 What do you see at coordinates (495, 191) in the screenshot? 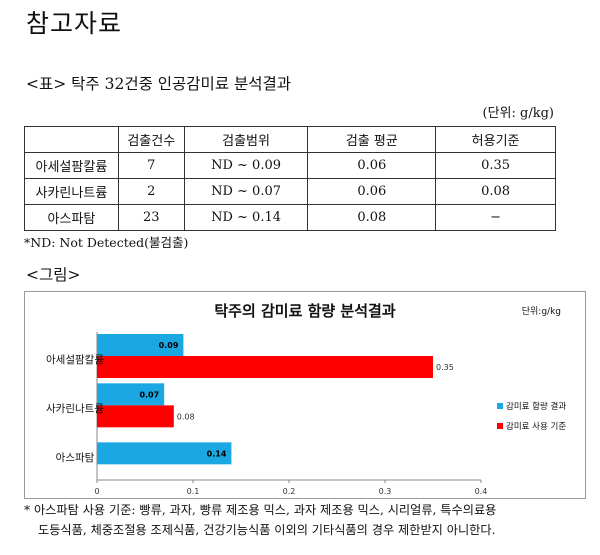
I see `limit-cell: 0.08` at bounding box center [495, 191].